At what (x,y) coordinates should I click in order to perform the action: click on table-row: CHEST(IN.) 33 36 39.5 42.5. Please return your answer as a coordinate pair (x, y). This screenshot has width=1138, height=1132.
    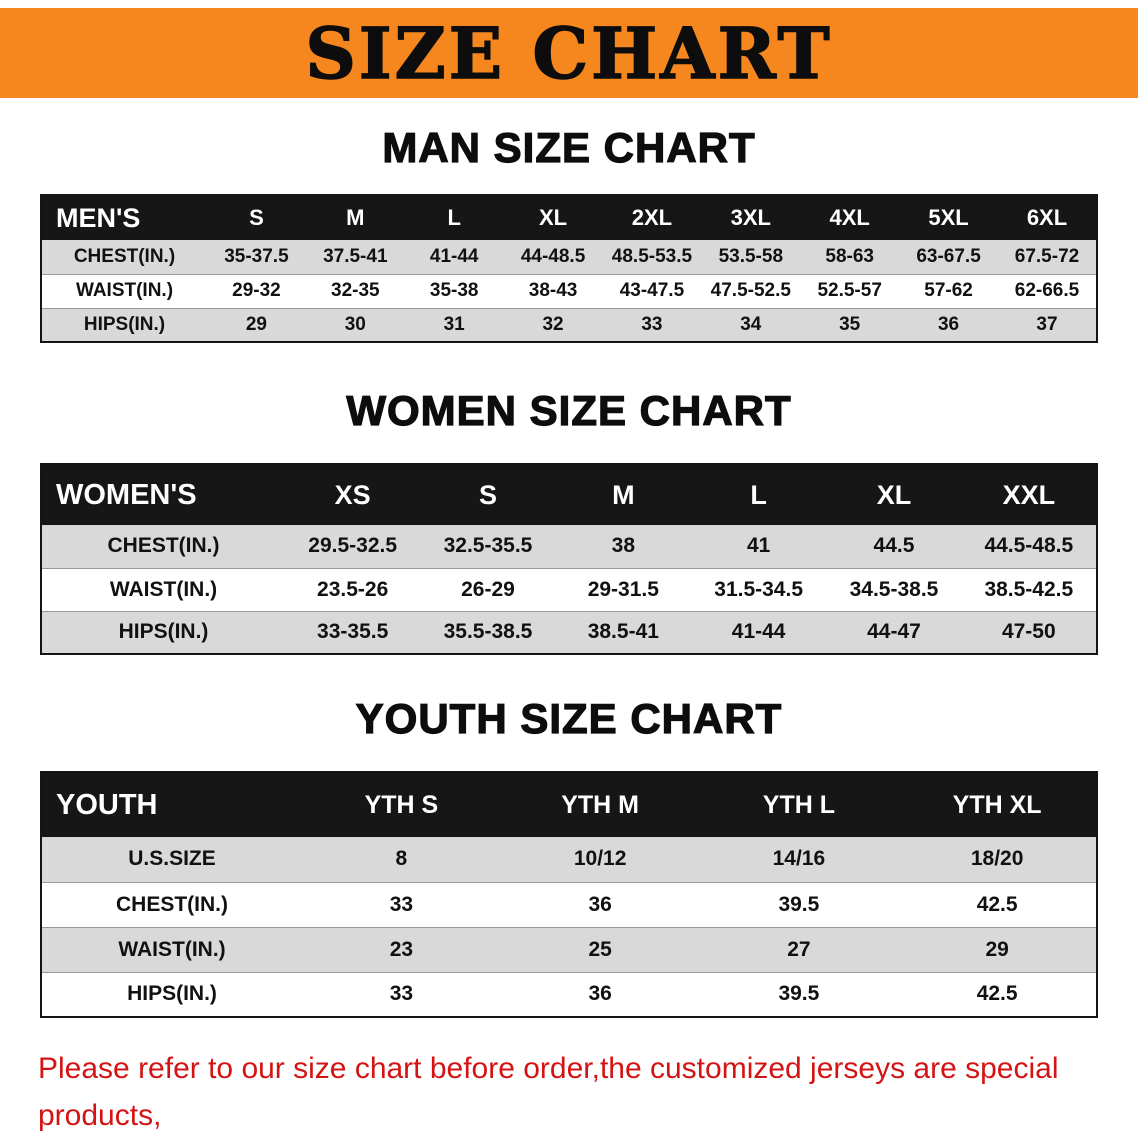
    Looking at the image, I should click on (569, 904).